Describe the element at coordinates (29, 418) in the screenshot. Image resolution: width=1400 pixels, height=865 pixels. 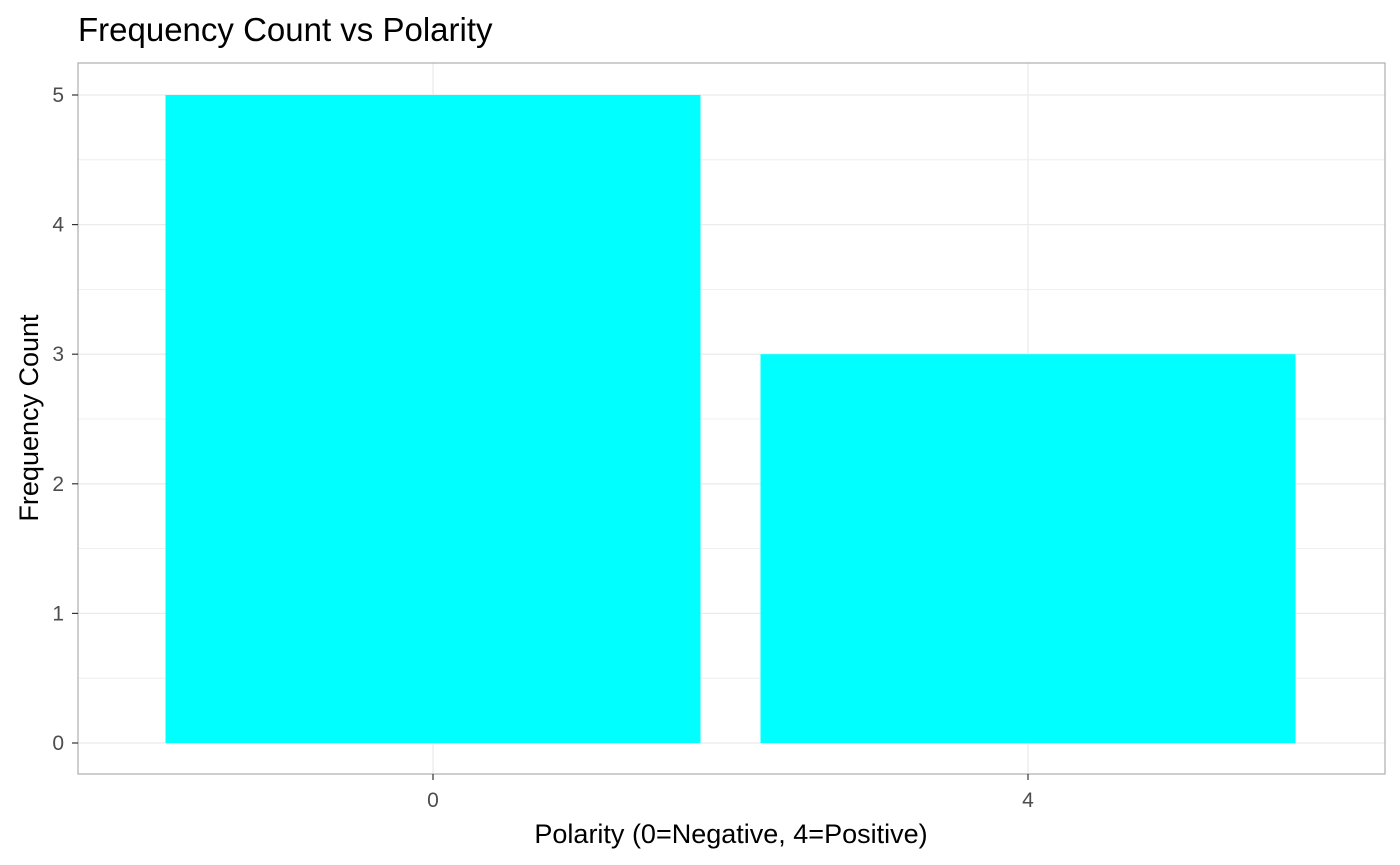
I see `y-axis-title: Frequency Count` at that location.